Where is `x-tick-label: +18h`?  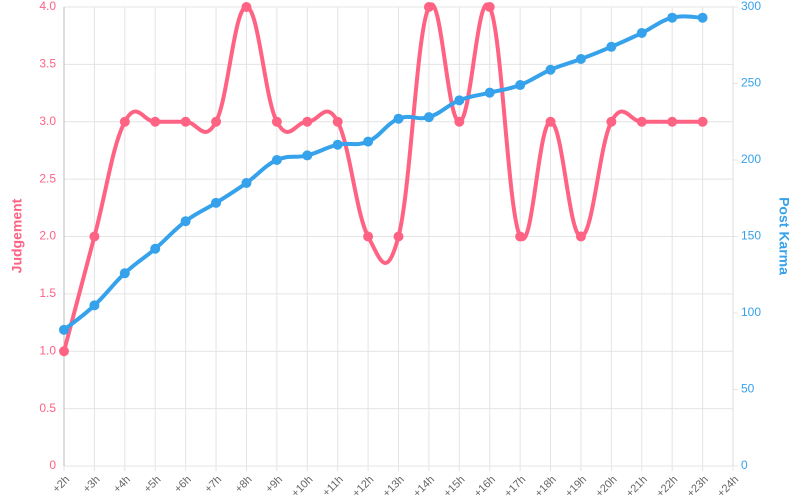 x-tick-label: +18h is located at coordinates (546, 487).